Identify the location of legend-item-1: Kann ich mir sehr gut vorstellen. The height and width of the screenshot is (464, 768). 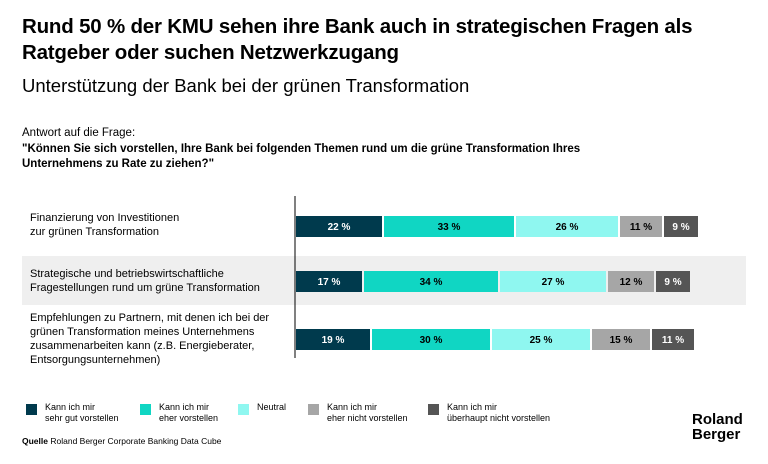
(72, 413).